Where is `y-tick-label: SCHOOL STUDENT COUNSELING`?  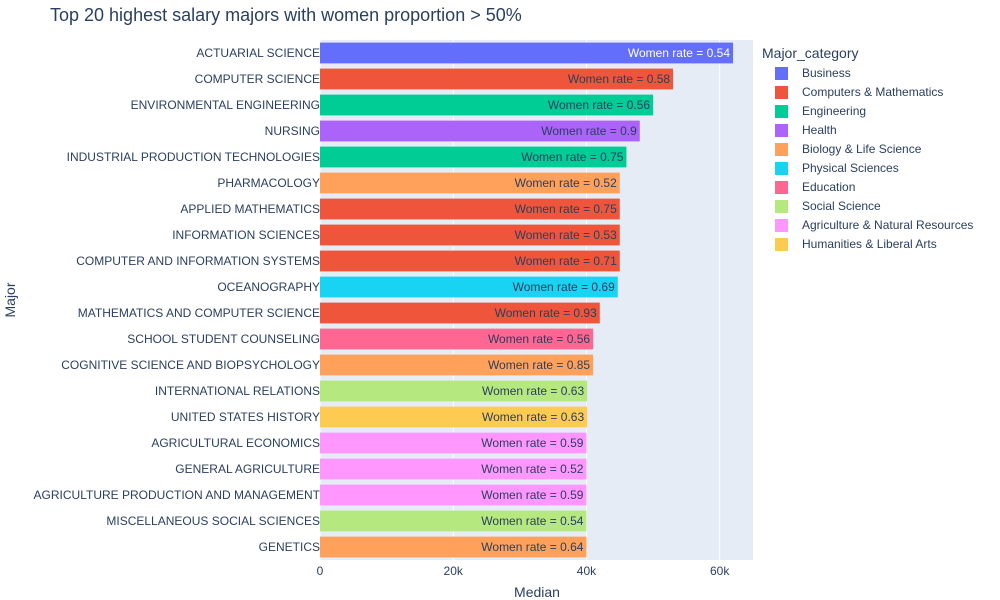 y-tick-label: SCHOOL STUDENT COUNSELING is located at coordinates (223, 339).